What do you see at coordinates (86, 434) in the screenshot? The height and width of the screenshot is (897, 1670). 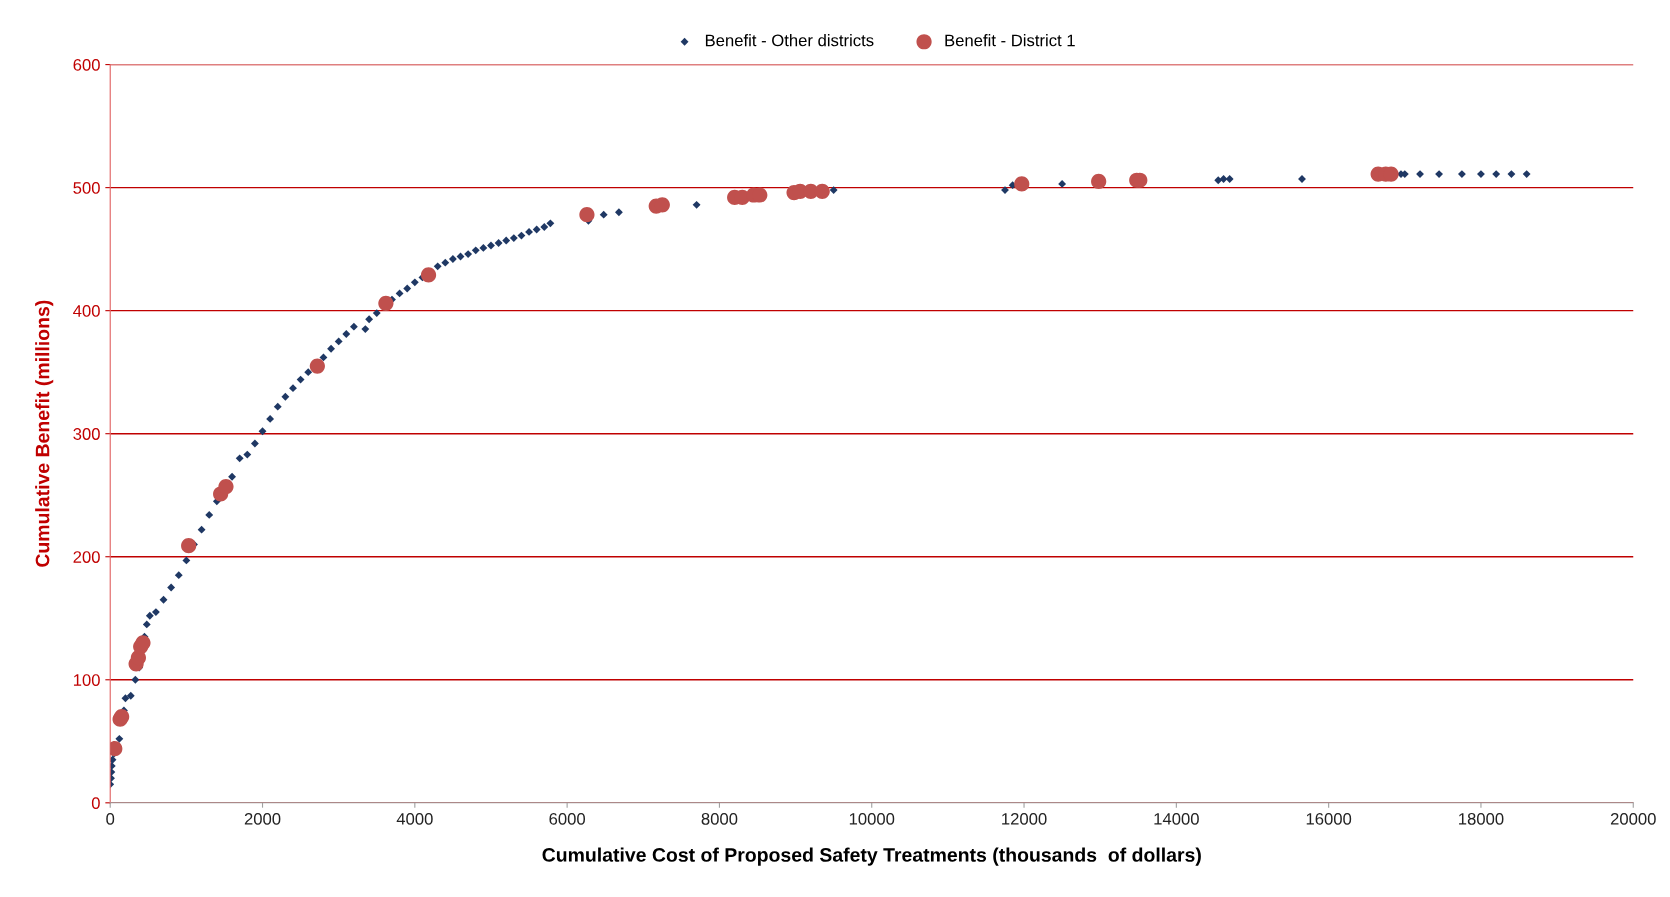 I see `y-tick-label: 300` at bounding box center [86, 434].